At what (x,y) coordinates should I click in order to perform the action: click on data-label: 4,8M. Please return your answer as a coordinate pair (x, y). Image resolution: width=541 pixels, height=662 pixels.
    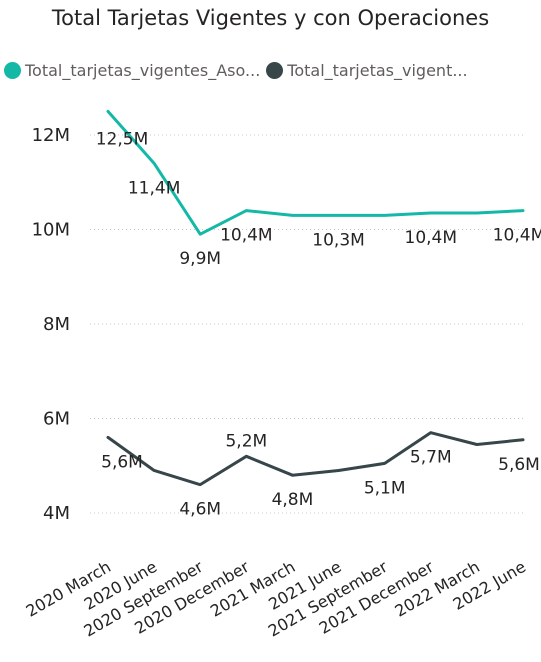
    Looking at the image, I should click on (293, 500).